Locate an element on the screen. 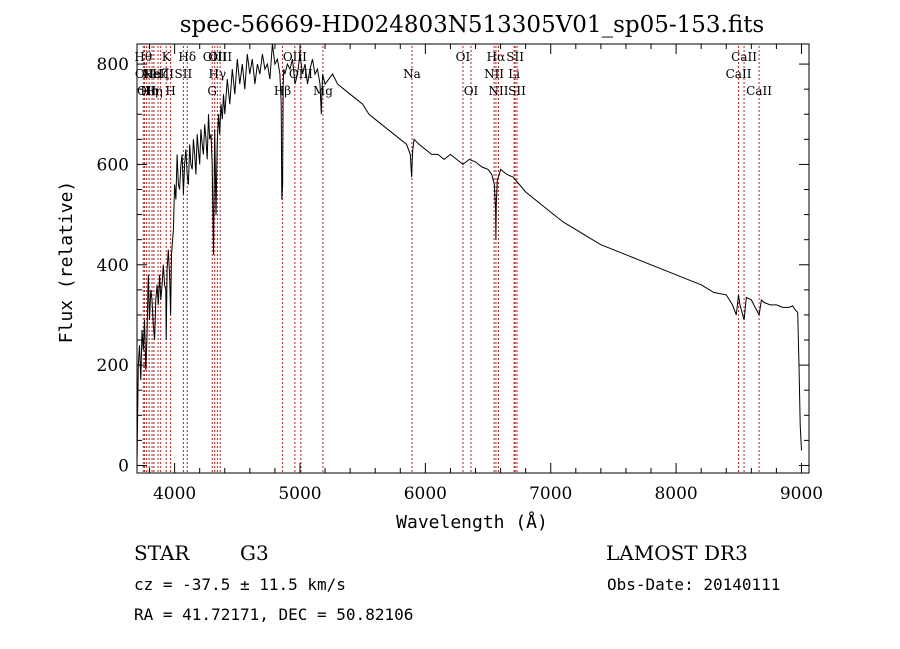 The image size is (900, 649). line-label: Li is located at coordinates (514, 74).